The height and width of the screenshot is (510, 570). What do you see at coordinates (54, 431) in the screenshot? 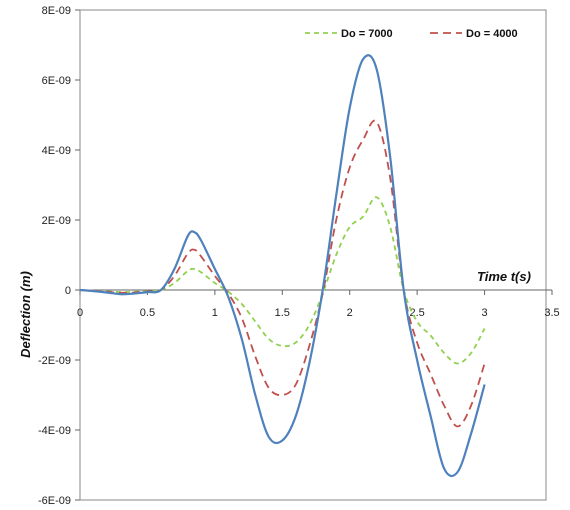
I see `y-tick-label: -4E-09` at bounding box center [54, 431].